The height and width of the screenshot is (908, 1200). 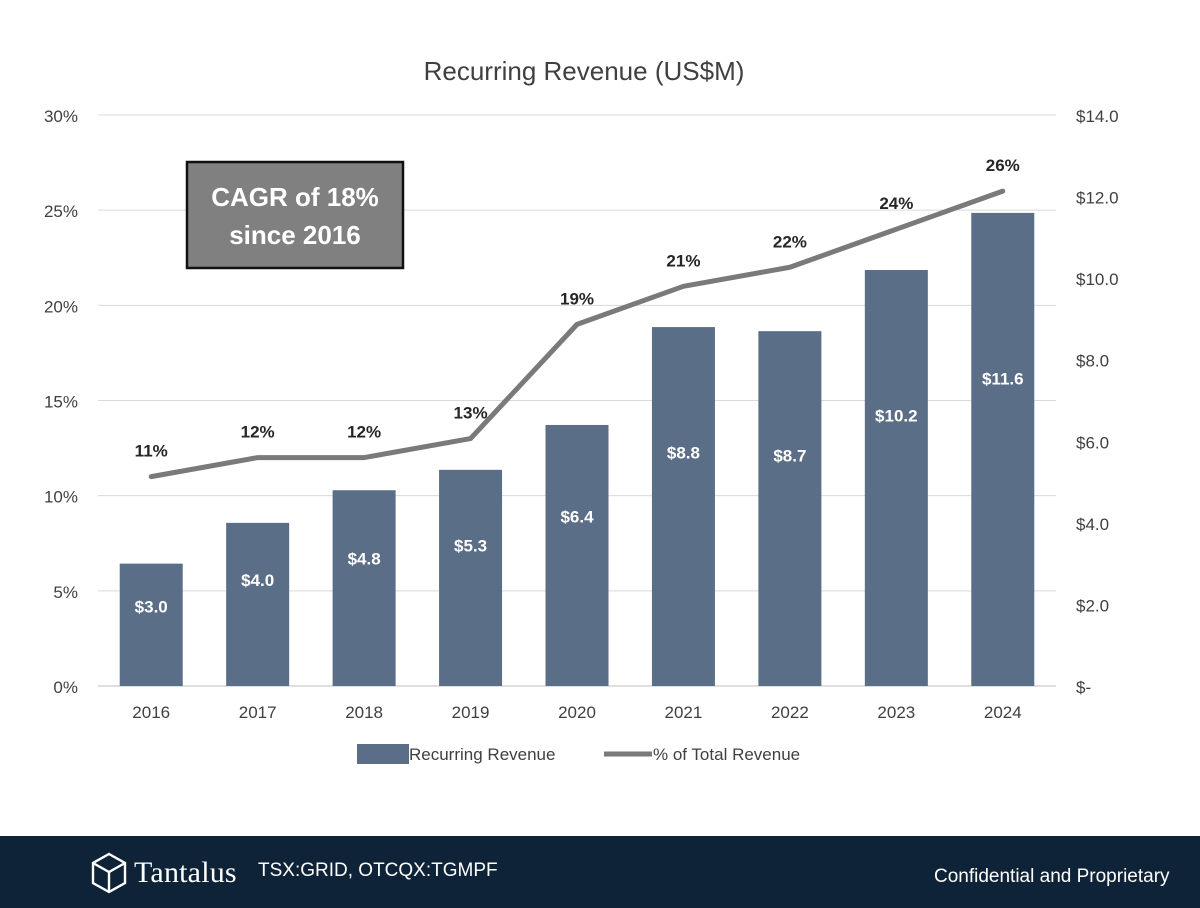 What do you see at coordinates (577, 516) in the screenshot?
I see `bar-value-label: $6.4` at bounding box center [577, 516].